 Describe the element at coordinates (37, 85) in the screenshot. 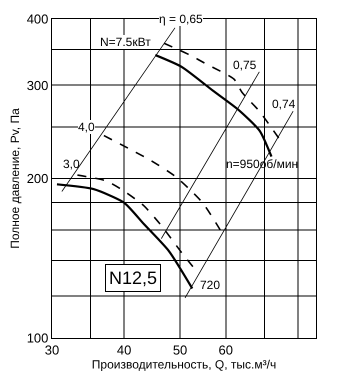

I see `y-tick-label: 300` at that location.